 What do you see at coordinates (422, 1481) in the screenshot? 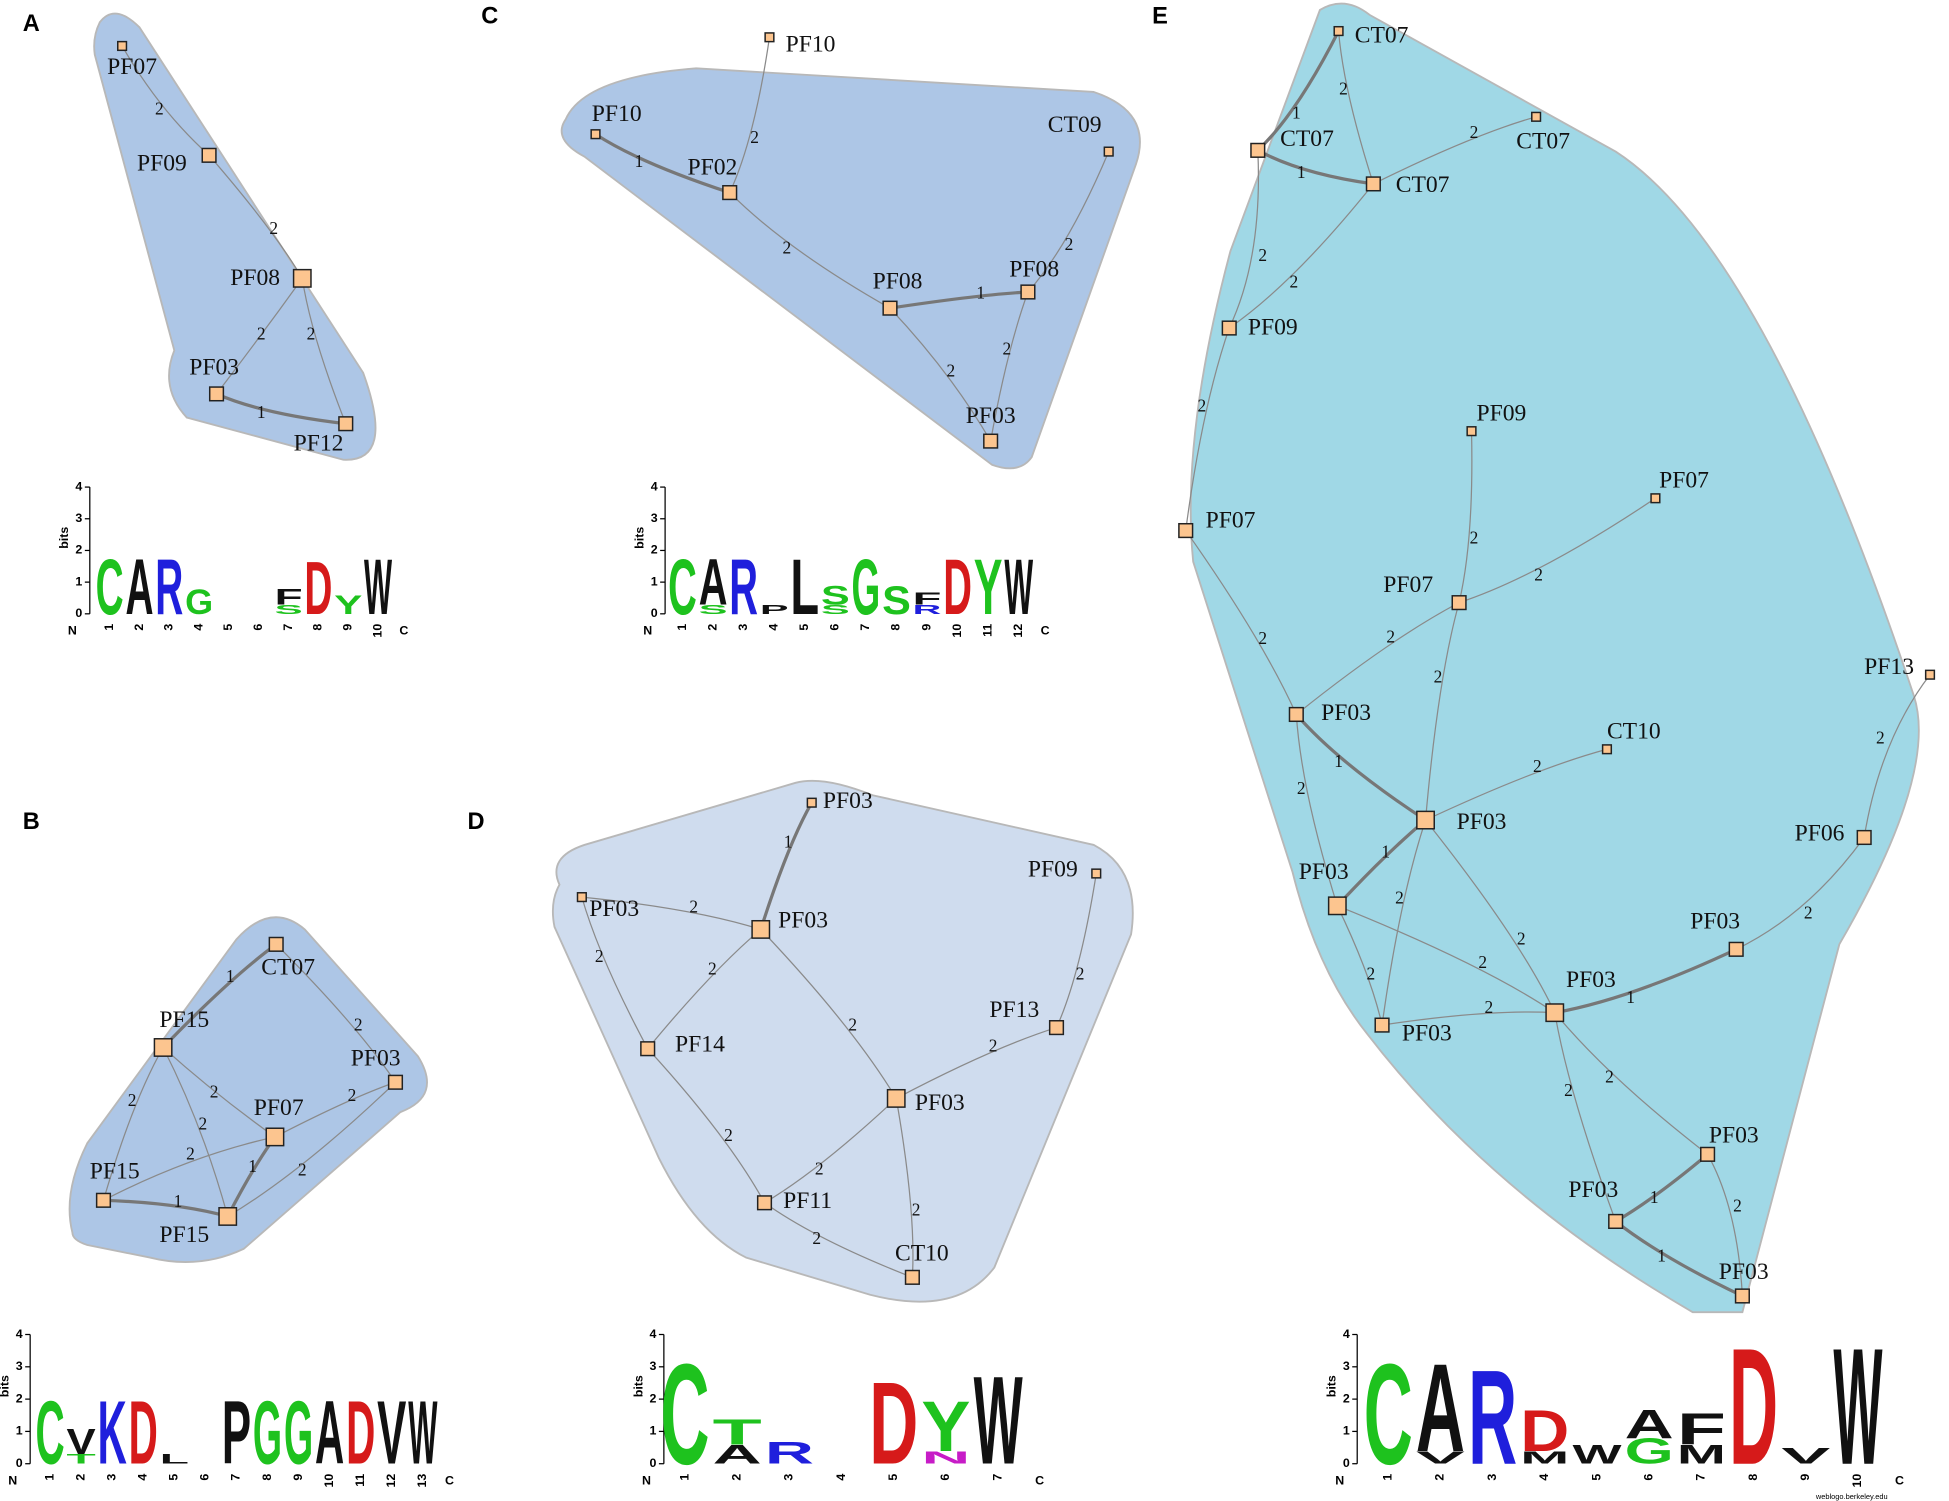
I see `position-label: 13` at bounding box center [422, 1481].